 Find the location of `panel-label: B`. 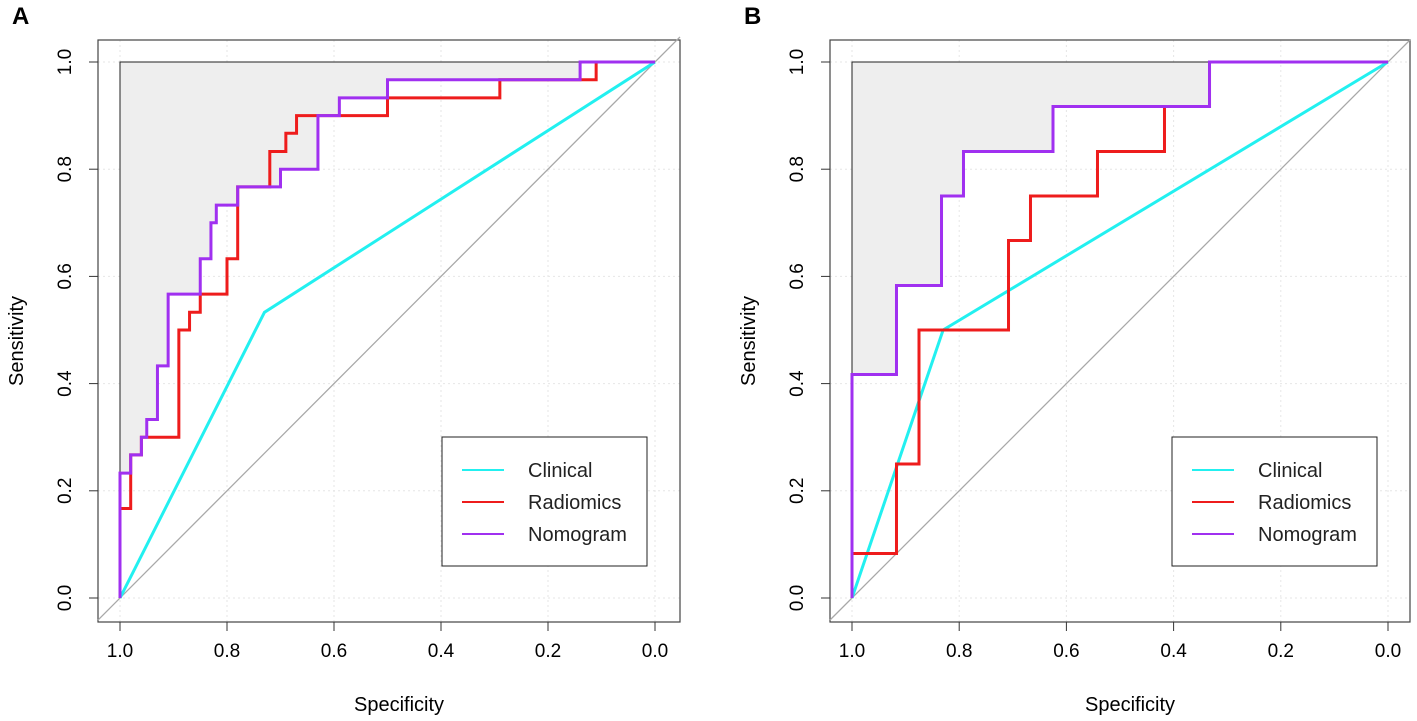

panel-label: B is located at coordinates (752, 16).